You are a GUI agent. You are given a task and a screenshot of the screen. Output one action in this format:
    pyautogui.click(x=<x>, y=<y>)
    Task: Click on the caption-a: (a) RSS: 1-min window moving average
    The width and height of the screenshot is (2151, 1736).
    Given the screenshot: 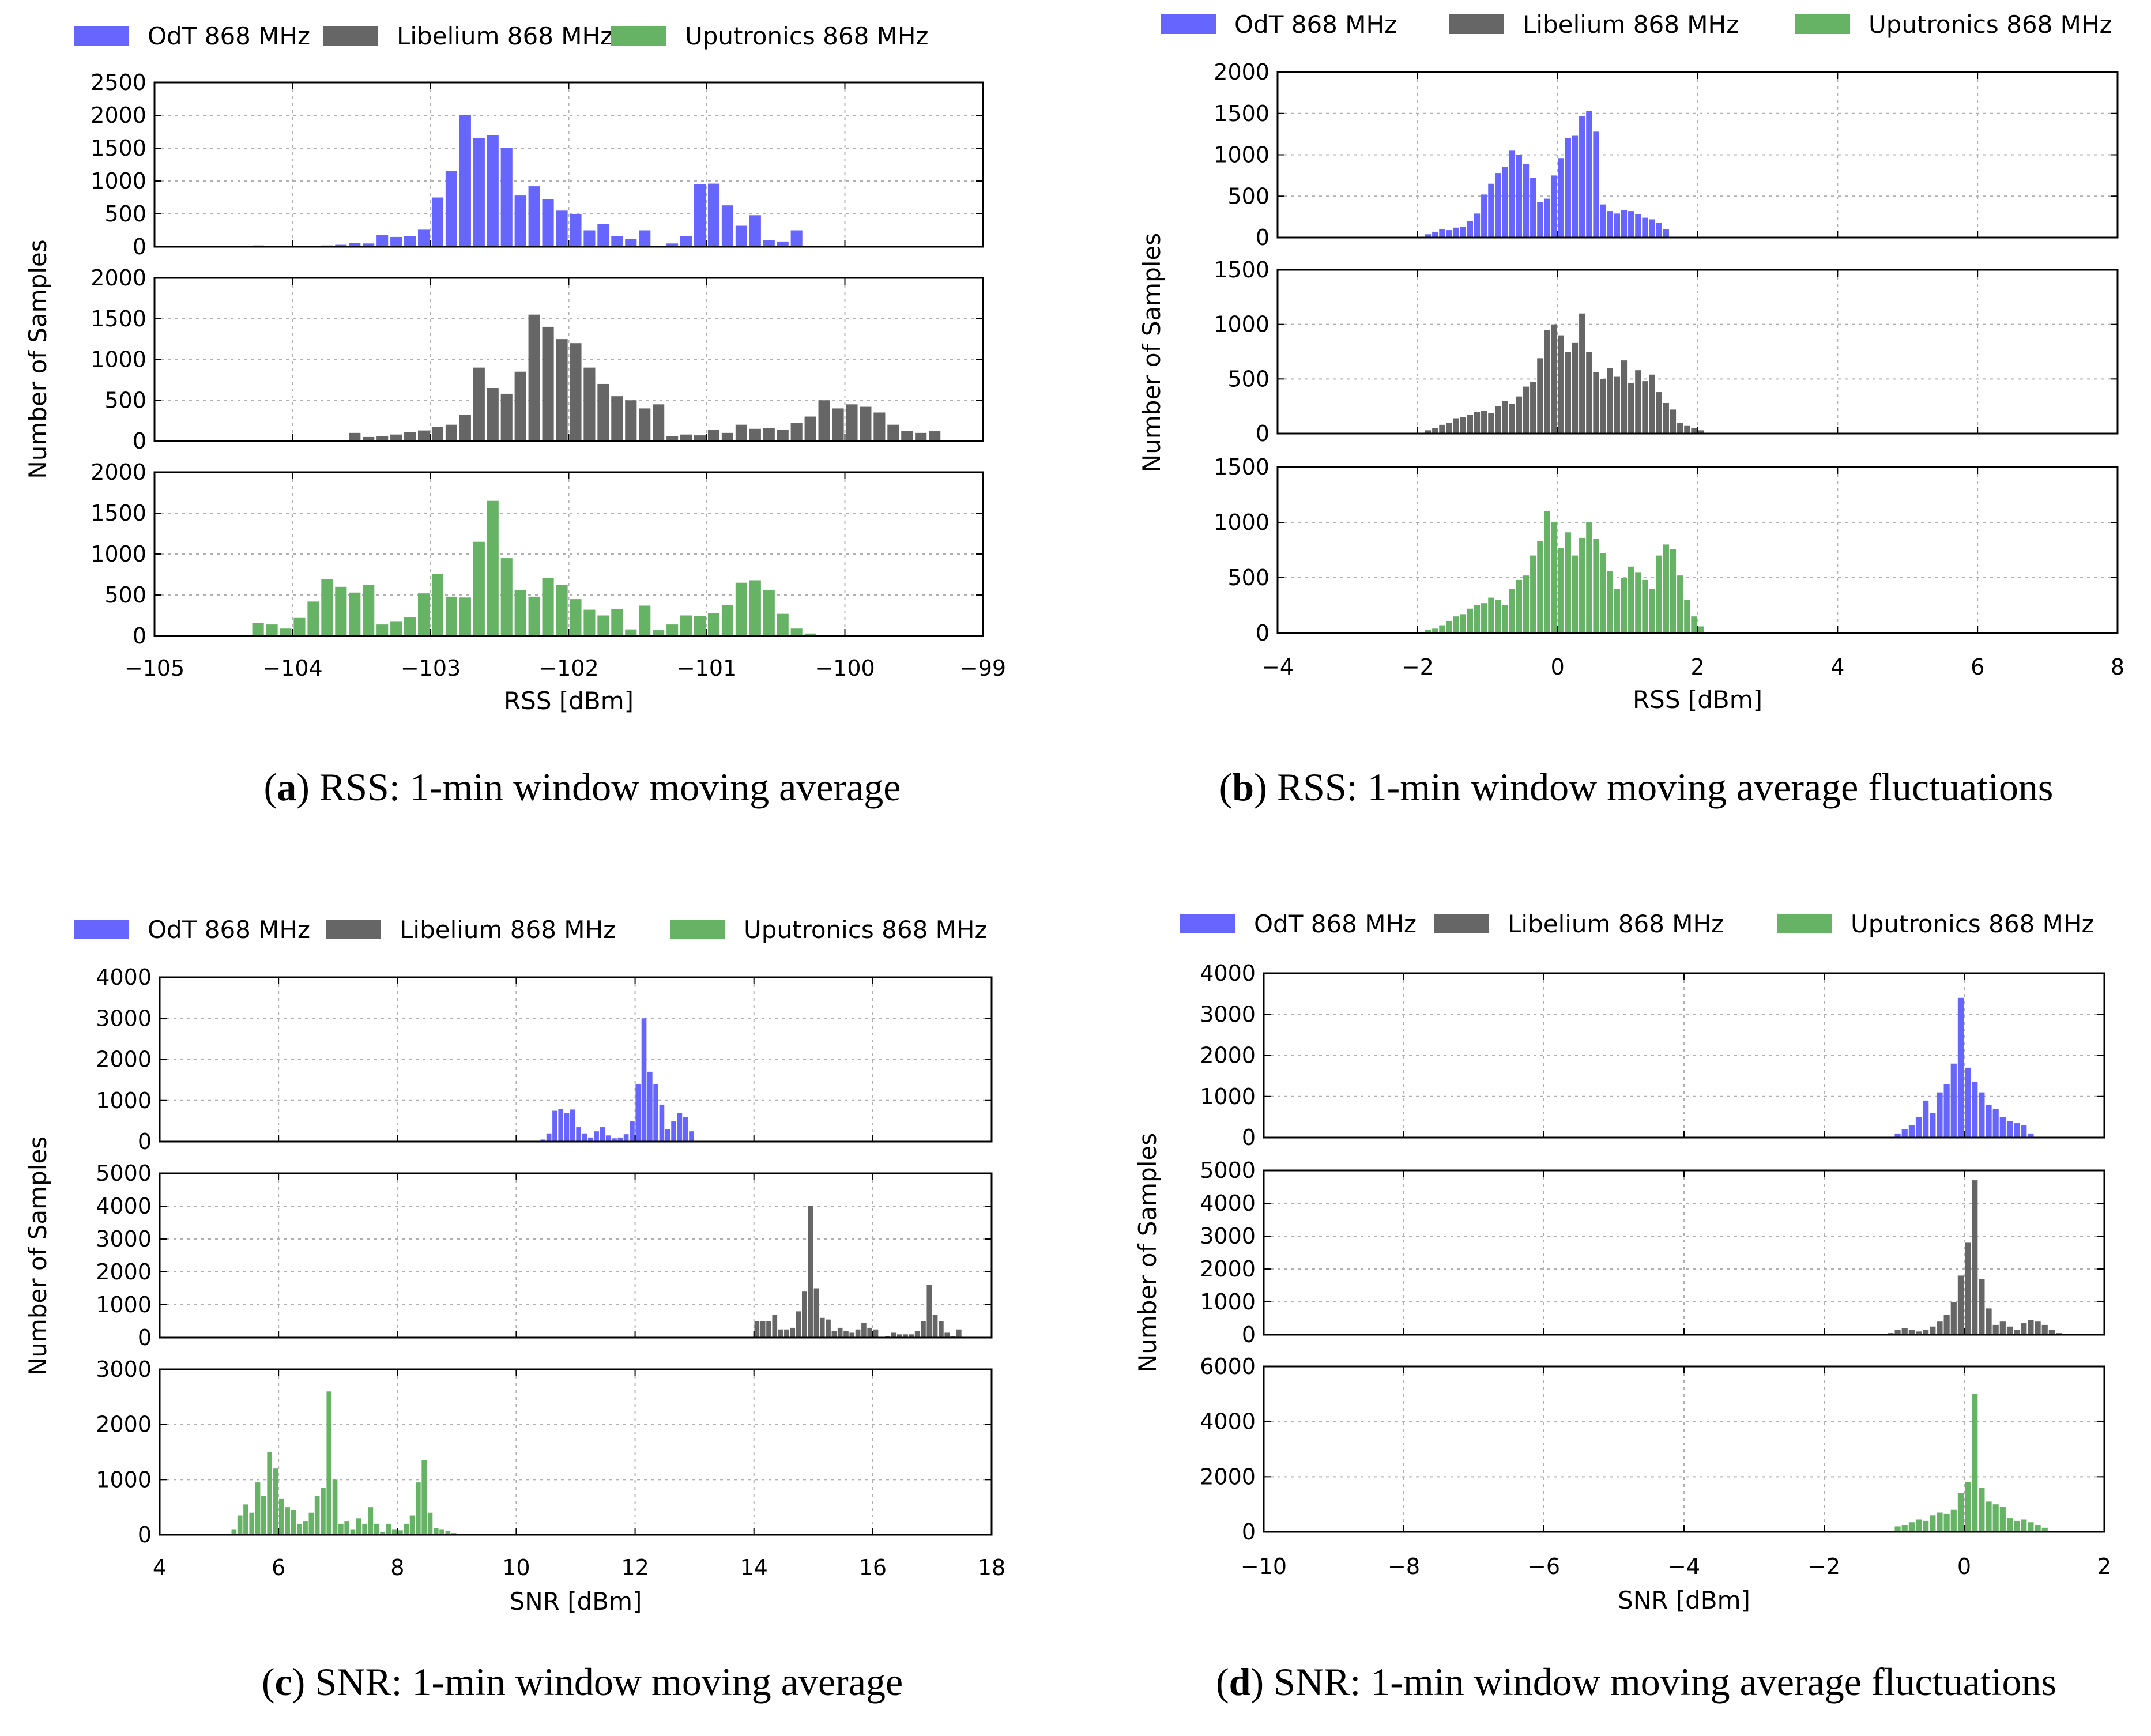 What is the action you would take?
    pyautogui.click(x=582, y=787)
    